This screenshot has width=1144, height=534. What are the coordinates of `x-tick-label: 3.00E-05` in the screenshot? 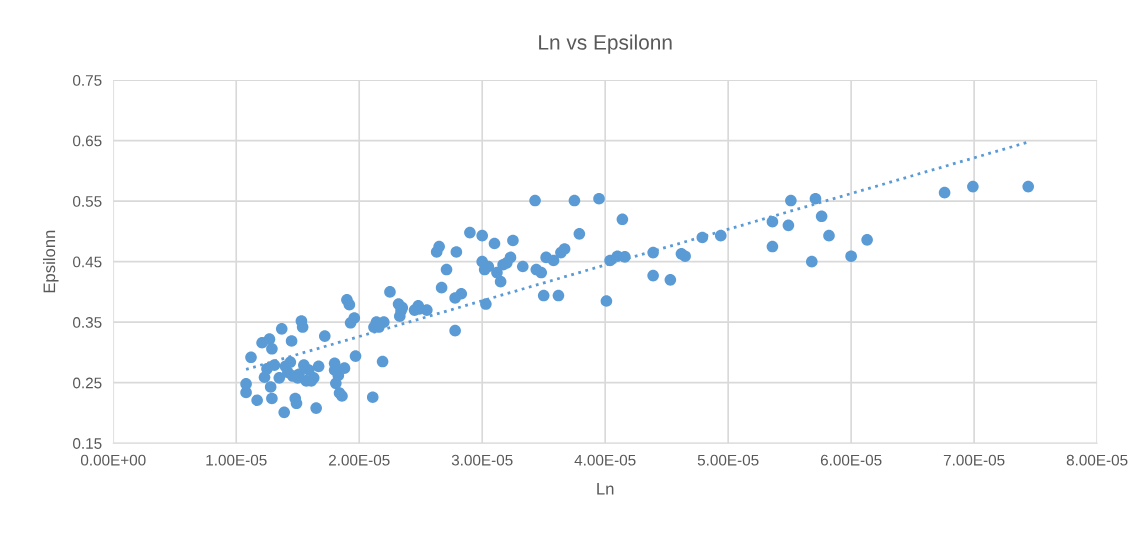 It's located at (482, 460).